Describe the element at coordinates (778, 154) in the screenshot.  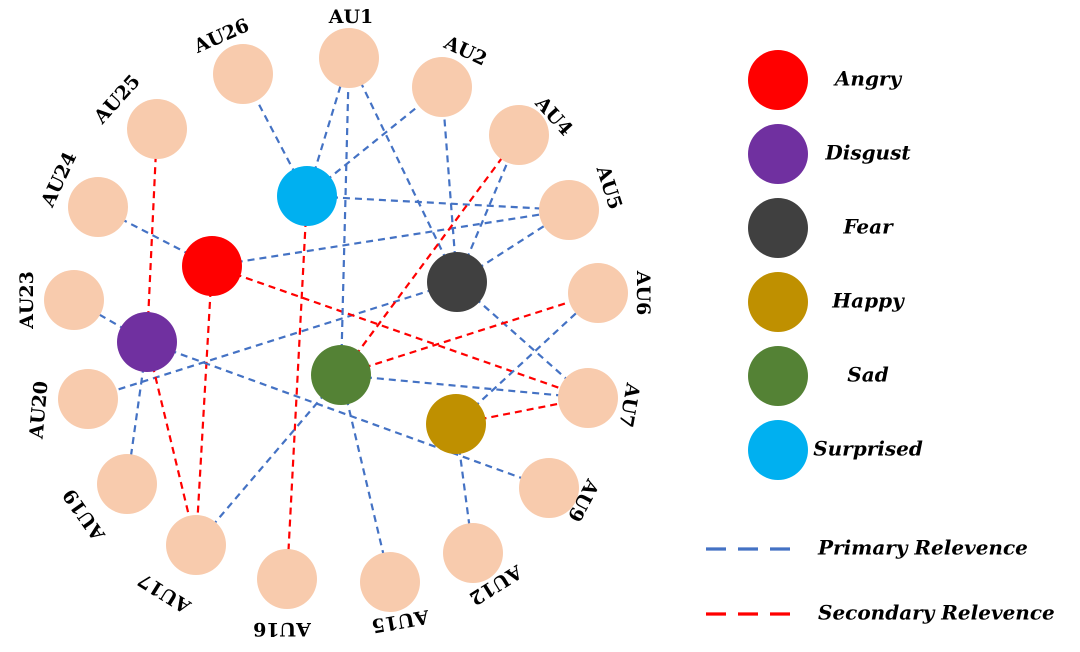
I see `legend-swatch-disgust` at that location.